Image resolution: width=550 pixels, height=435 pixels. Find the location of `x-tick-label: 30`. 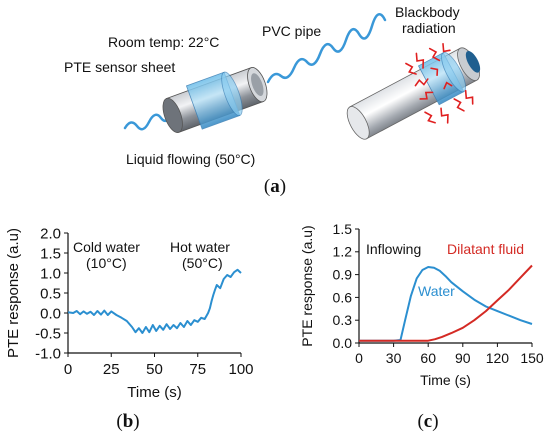

x-tick-label: 30 is located at coordinates (394, 358).